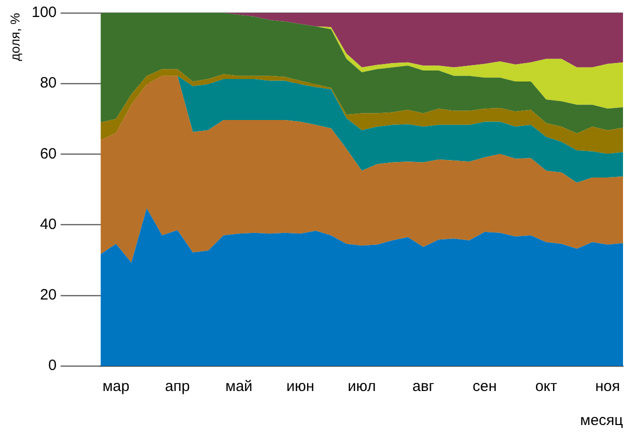  Describe the element at coordinates (48, 153) in the screenshot. I see `y-tick-label: 60` at that location.